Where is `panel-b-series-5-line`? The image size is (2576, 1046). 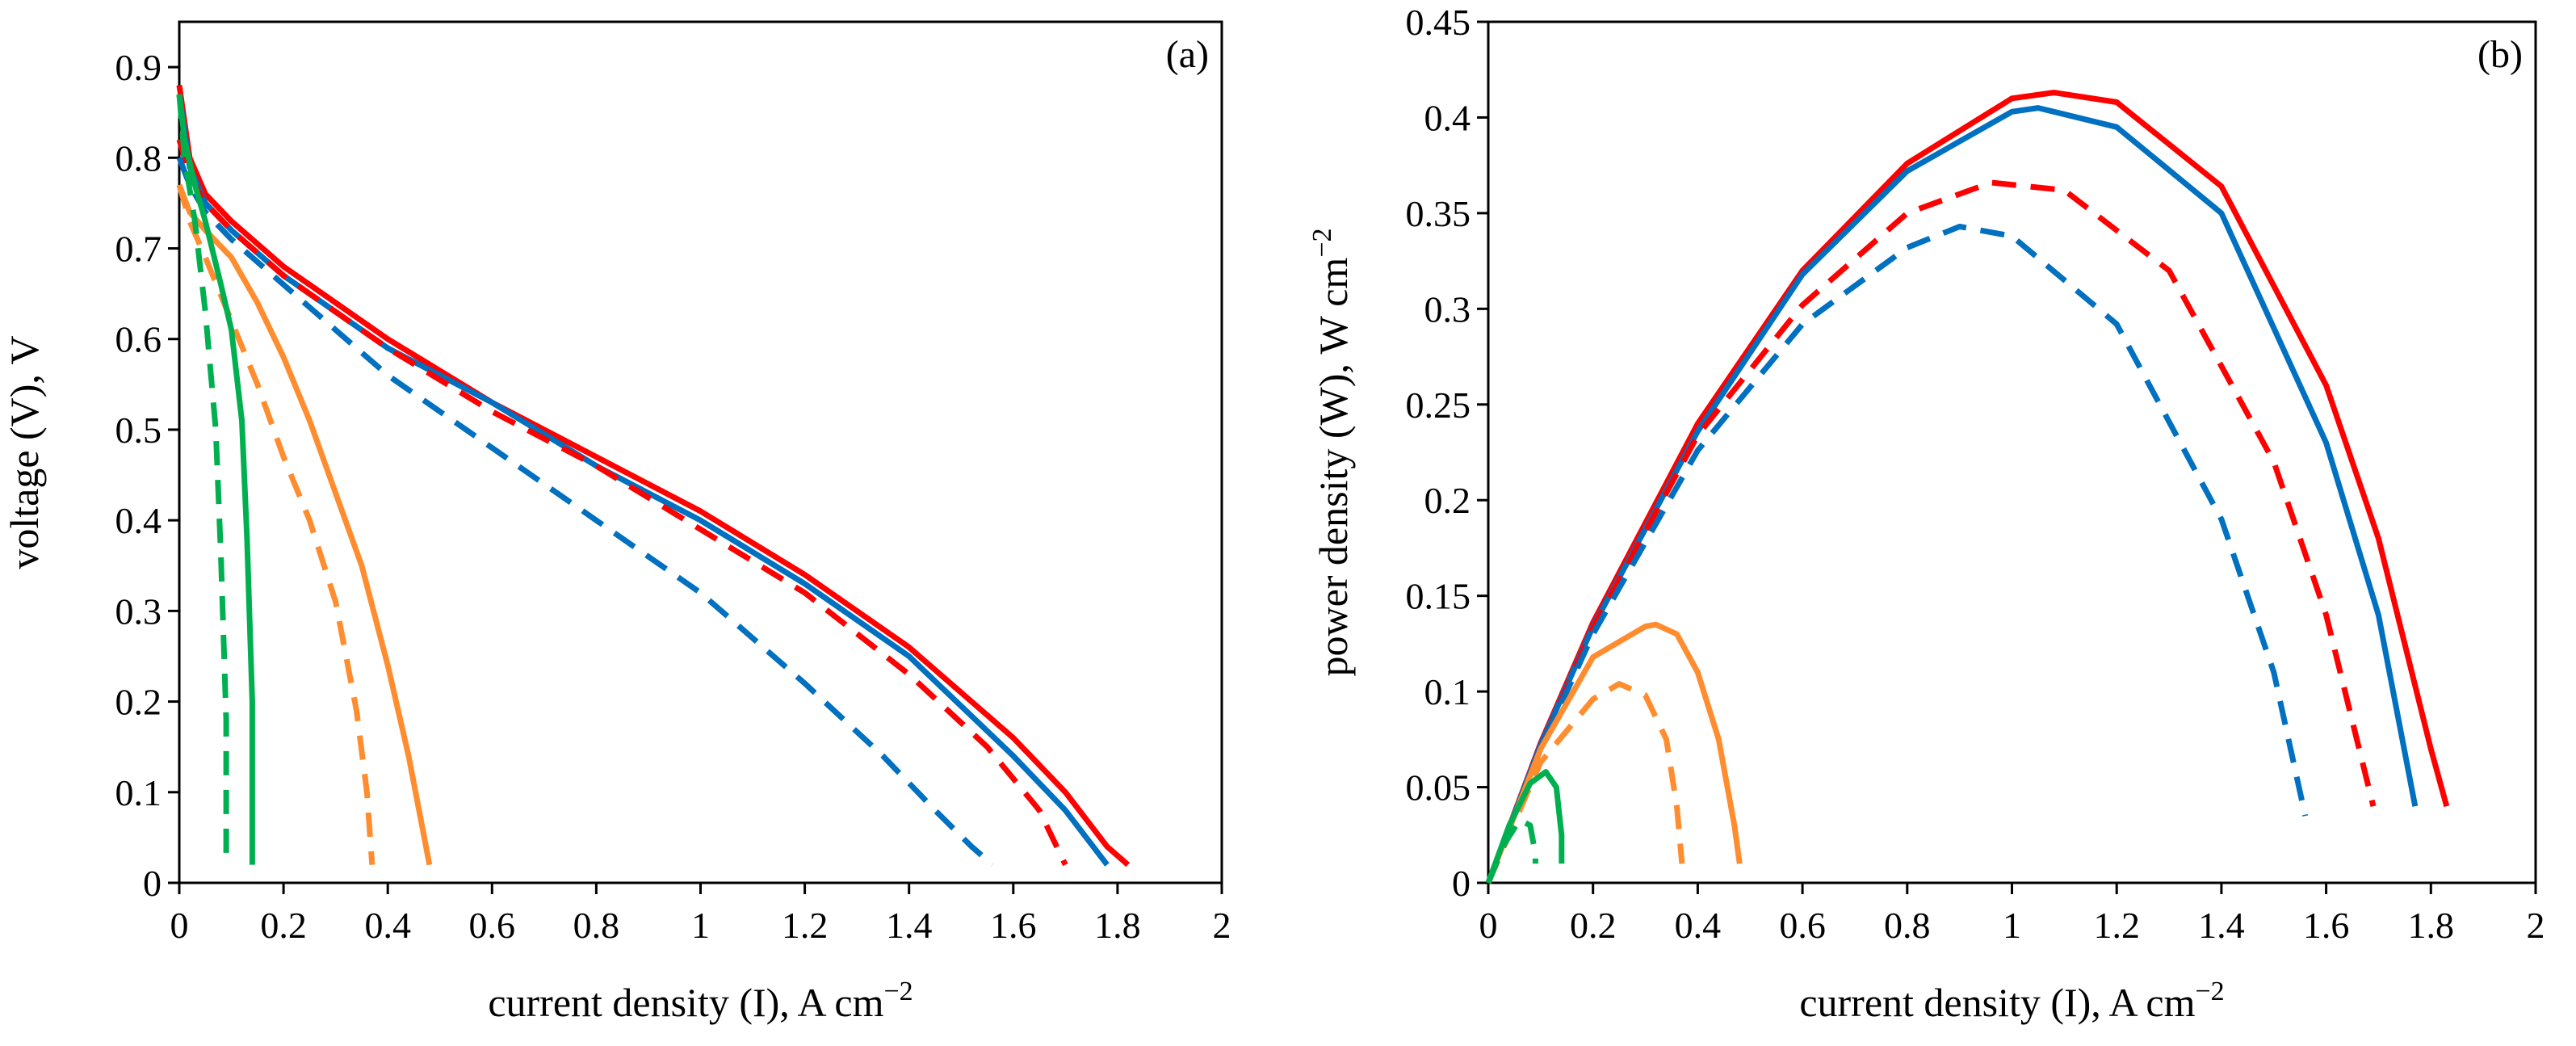
panel-b-series-5-line is located at coordinates (1614, 753).